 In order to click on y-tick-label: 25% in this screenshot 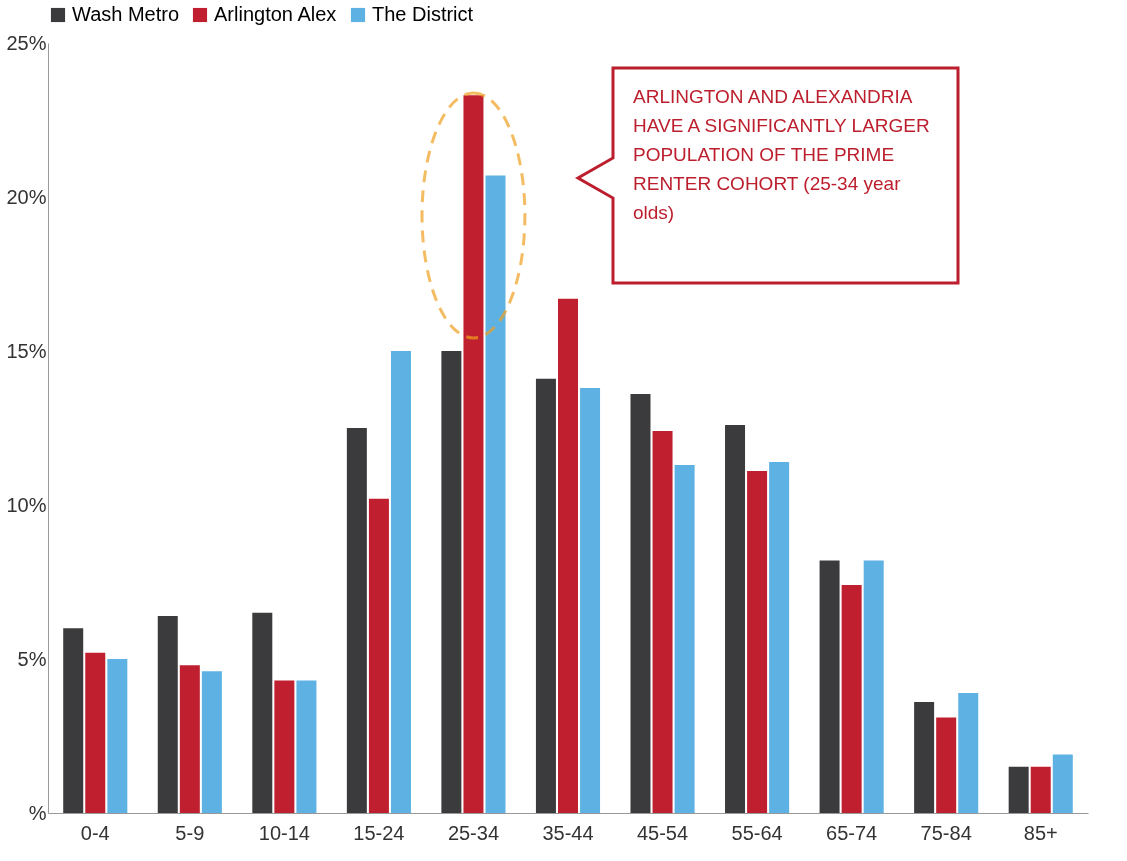, I will do `click(26, 42)`.